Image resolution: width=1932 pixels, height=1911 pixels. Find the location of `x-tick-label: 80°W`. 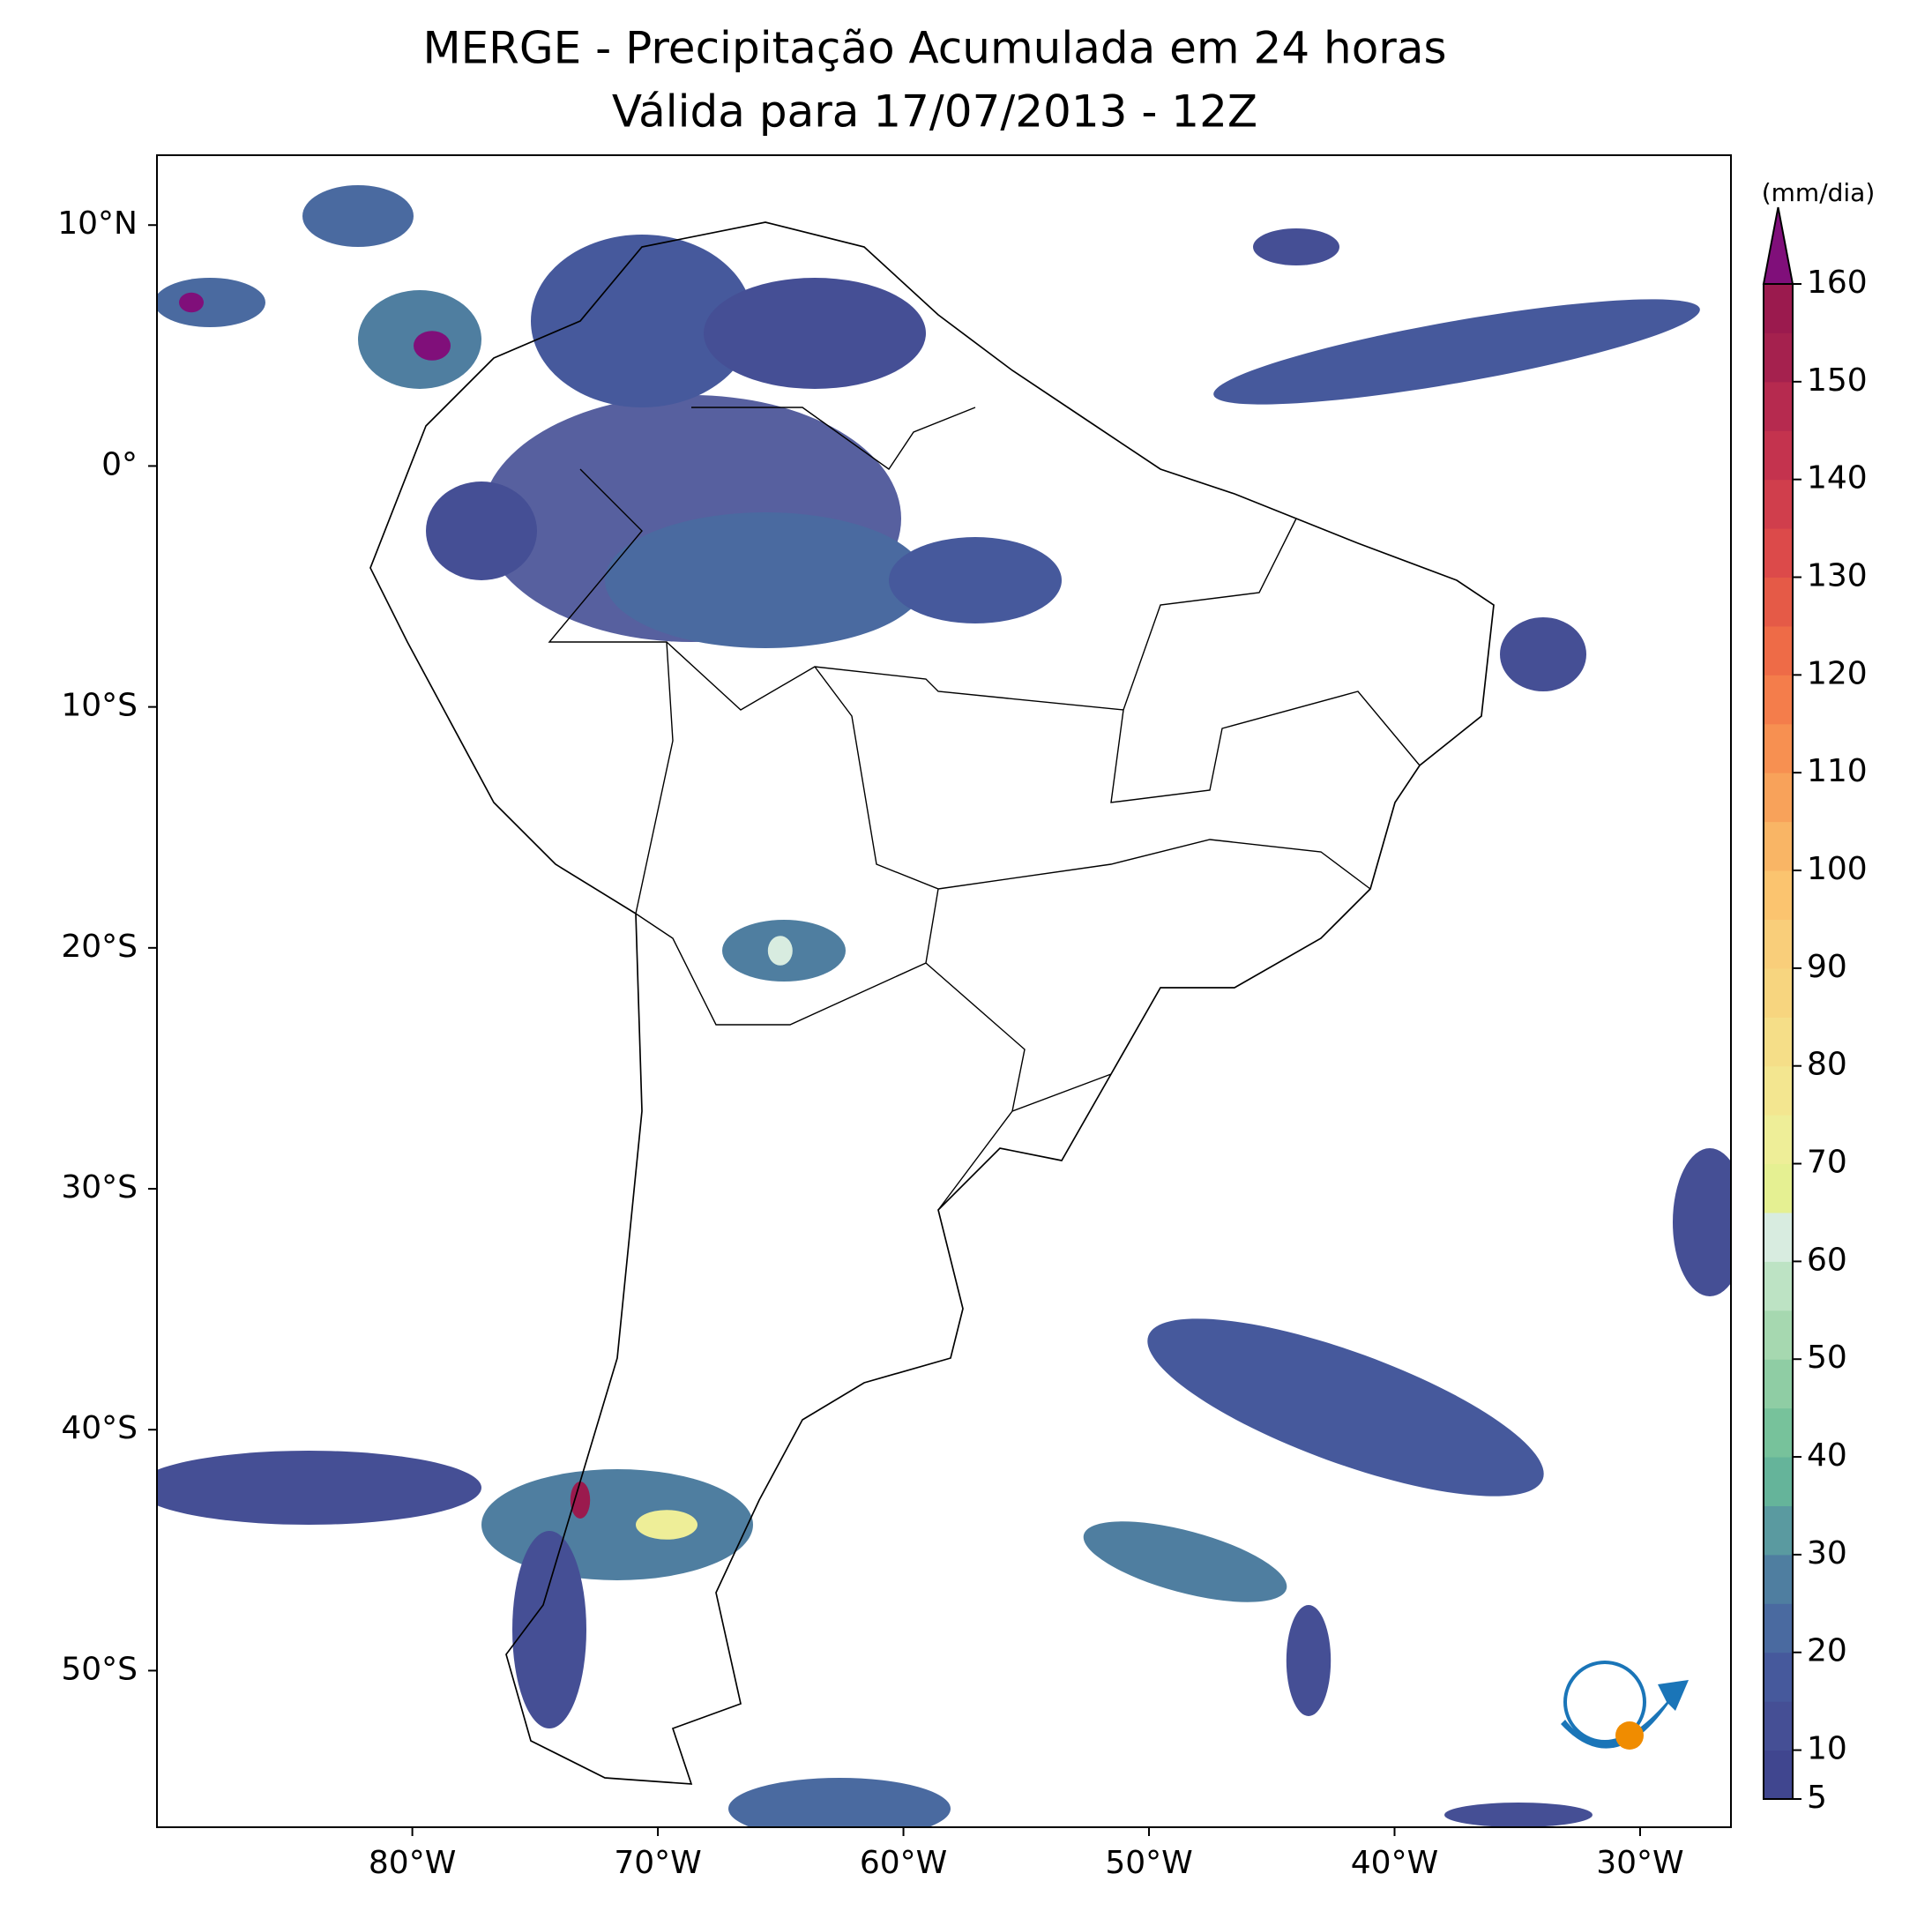

x-tick-label: 80°W is located at coordinates (412, 1863).